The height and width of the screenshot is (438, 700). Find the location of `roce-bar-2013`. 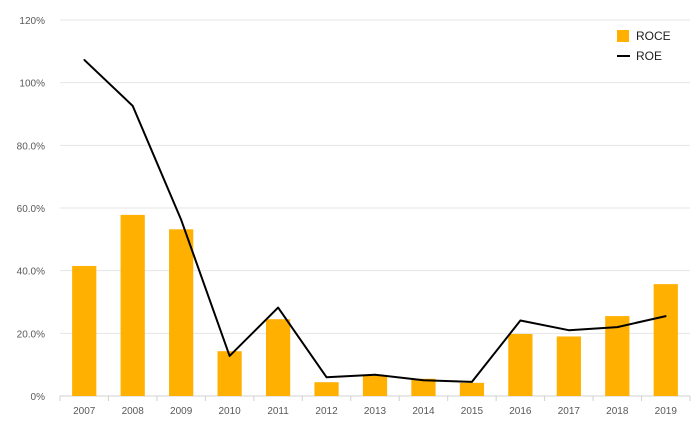

roce-bar-2013 is located at coordinates (375, 385).